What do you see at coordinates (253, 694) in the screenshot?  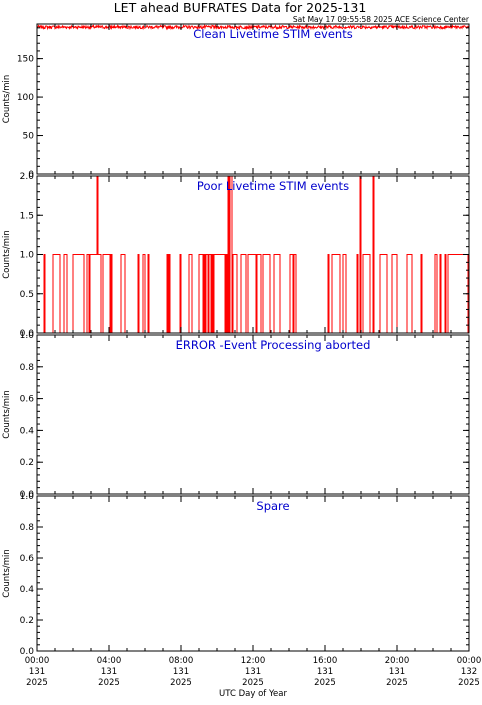 I see `x-axis-label: UTC Day of Year` at bounding box center [253, 694].